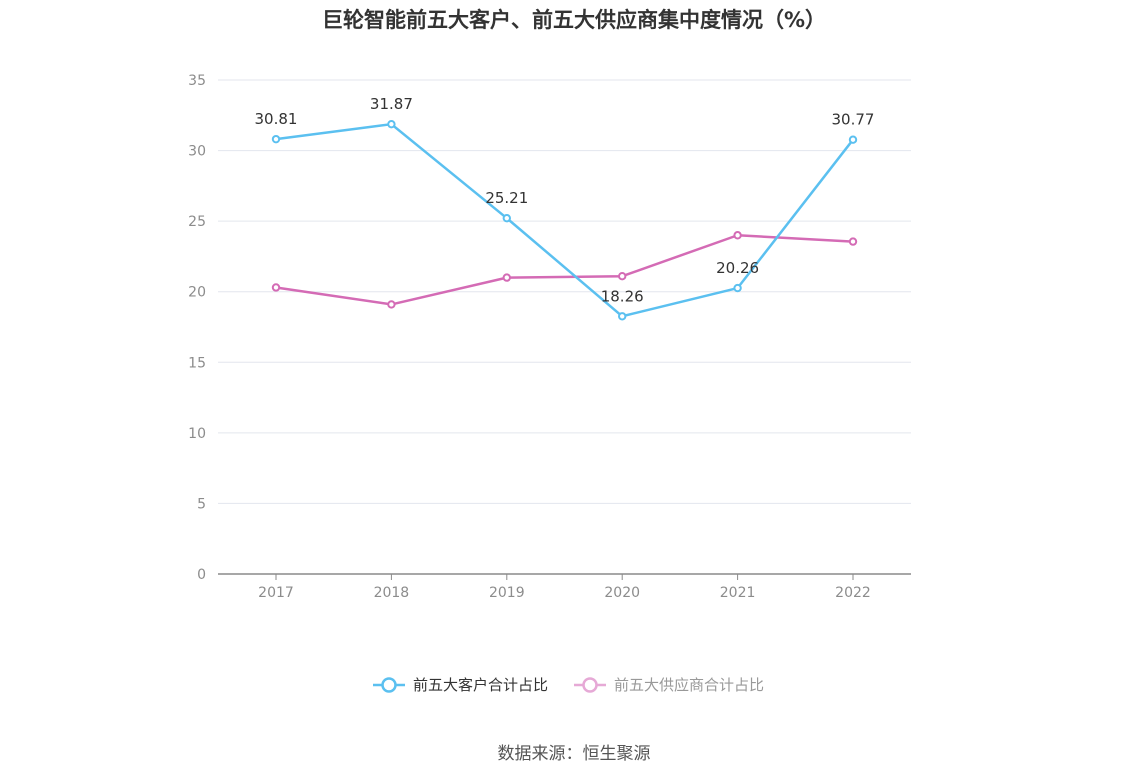 Image resolution: width=1148 pixels, height=776 pixels. I want to click on legend-label: 前五大客户合计占比, so click(480, 685).